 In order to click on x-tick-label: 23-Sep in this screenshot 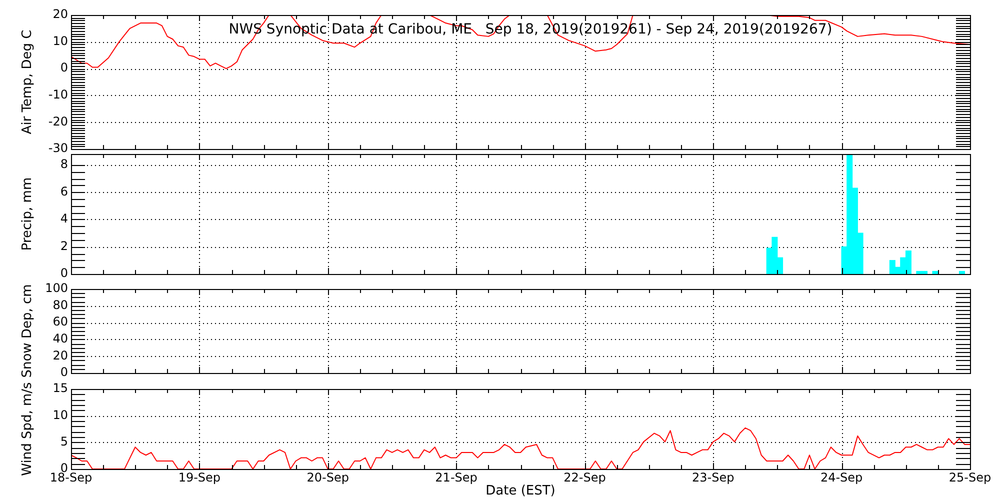, I will do `click(713, 477)`.